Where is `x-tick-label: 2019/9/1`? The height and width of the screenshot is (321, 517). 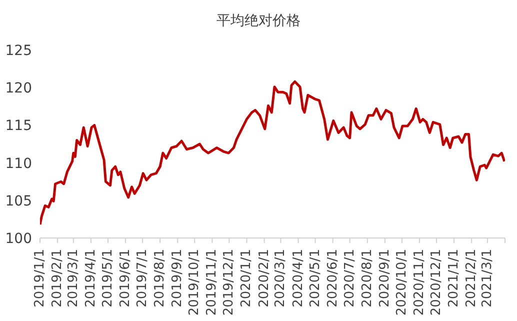 x-tick-label: 2019/9/1 is located at coordinates (178, 278).